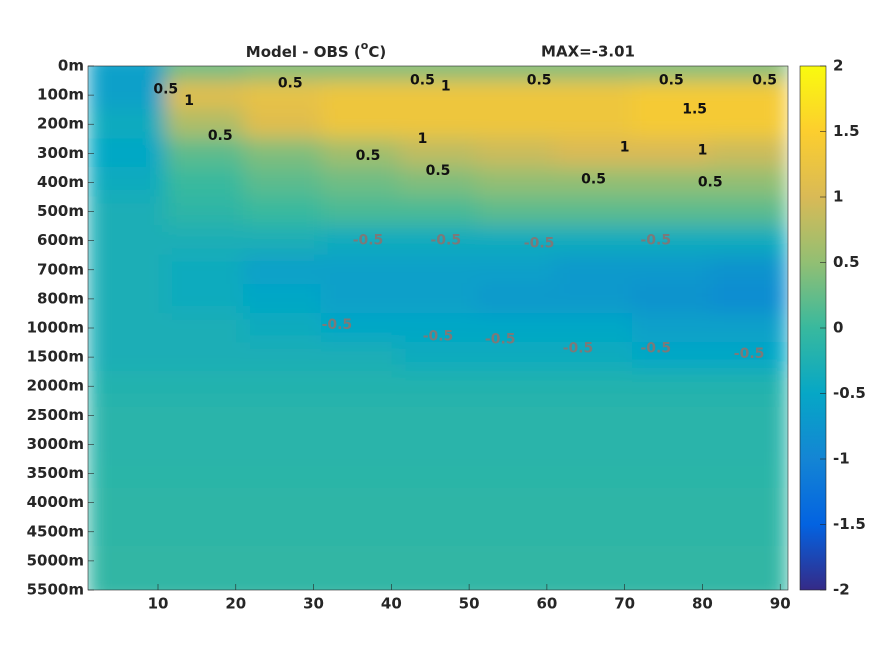 This screenshot has height=660, width=875. Describe the element at coordinates (55, 328) in the screenshot. I see `y-tick-label: 1000m` at that location.